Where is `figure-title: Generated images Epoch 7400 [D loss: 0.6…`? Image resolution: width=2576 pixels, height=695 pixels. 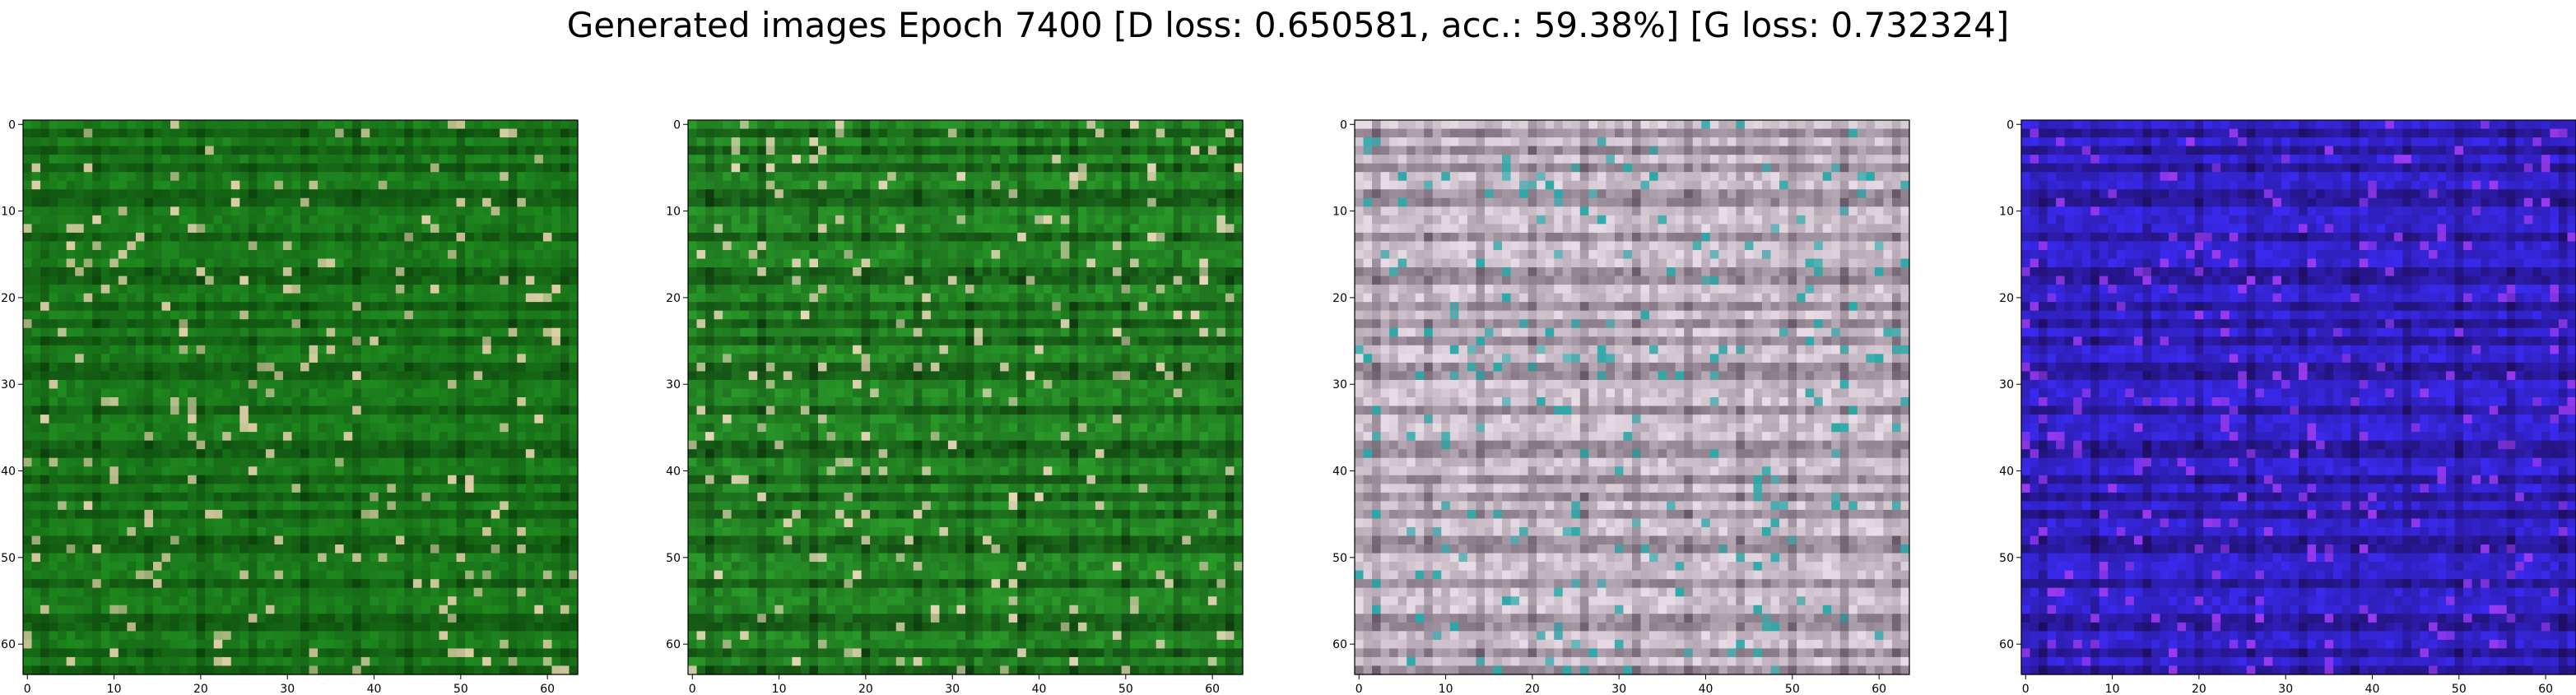
figure-title: Generated images Epoch 7400 [D loss: 0.6… is located at coordinates (1288, 25).